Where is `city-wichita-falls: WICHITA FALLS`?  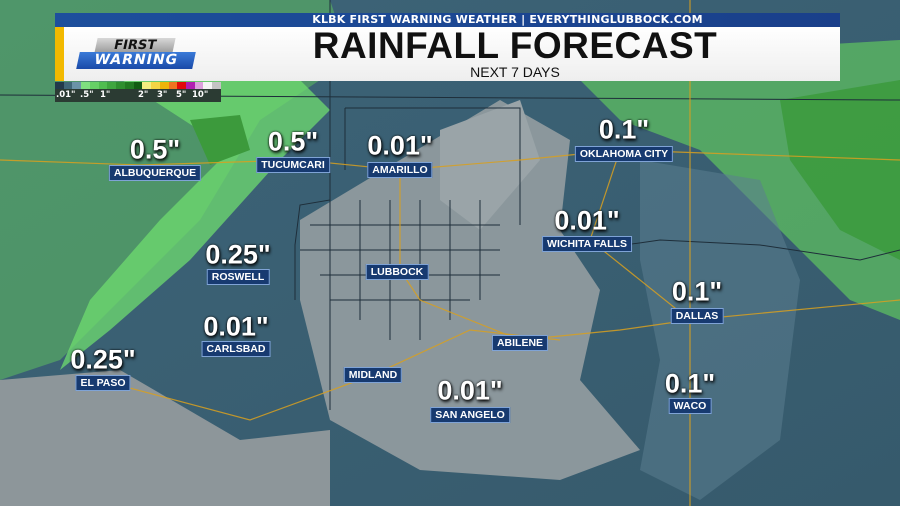
city-wichita-falls: WICHITA FALLS is located at coordinates (587, 244).